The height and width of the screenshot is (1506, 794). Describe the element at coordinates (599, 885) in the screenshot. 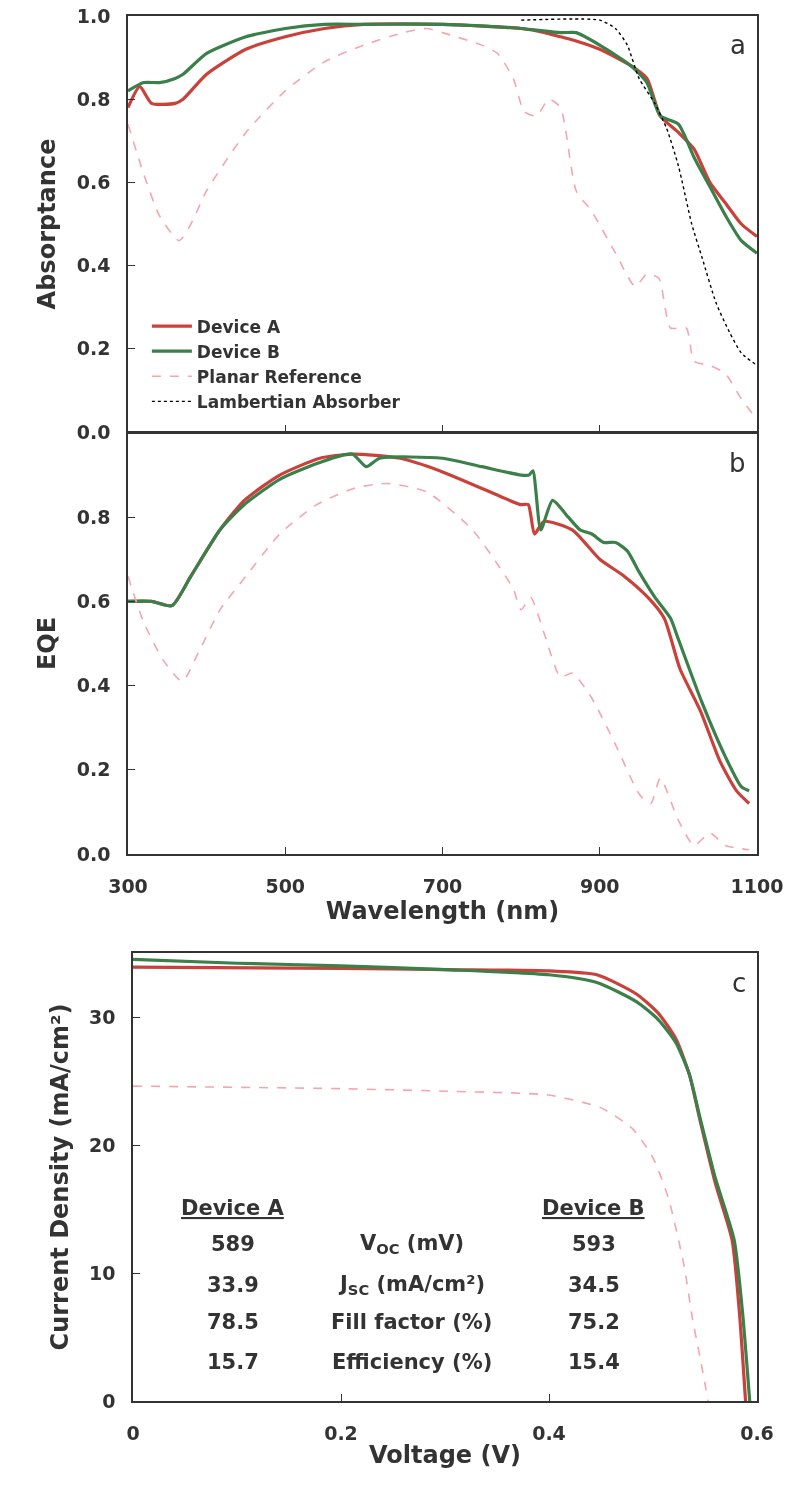

I see `x-tick-label: 900` at that location.